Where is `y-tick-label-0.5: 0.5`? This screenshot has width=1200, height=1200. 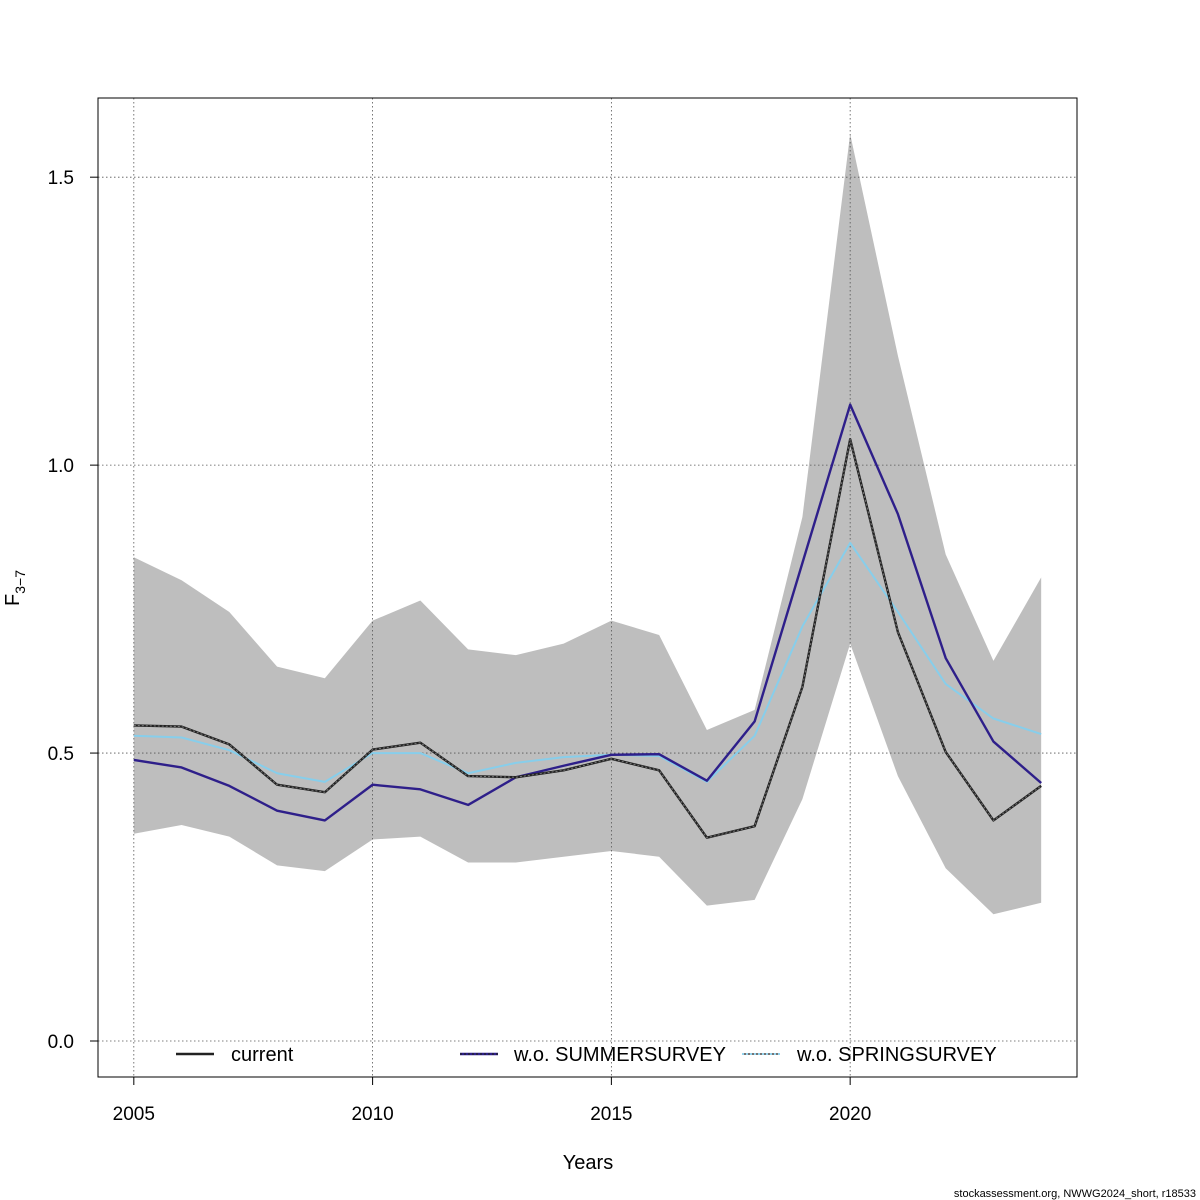 y-tick-label-0.5: 0.5 is located at coordinates (61, 754).